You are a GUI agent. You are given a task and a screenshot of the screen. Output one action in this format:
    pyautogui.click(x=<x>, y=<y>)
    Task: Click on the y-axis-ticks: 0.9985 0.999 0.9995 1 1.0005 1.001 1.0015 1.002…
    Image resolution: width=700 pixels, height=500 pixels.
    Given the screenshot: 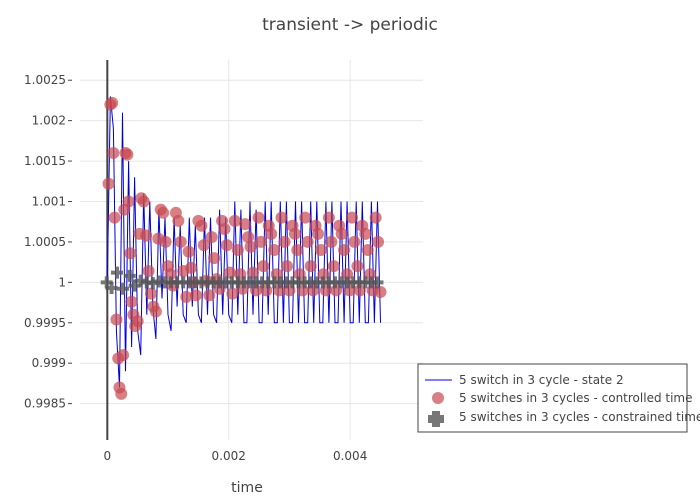 What is the action you would take?
    pyautogui.click(x=48, y=242)
    